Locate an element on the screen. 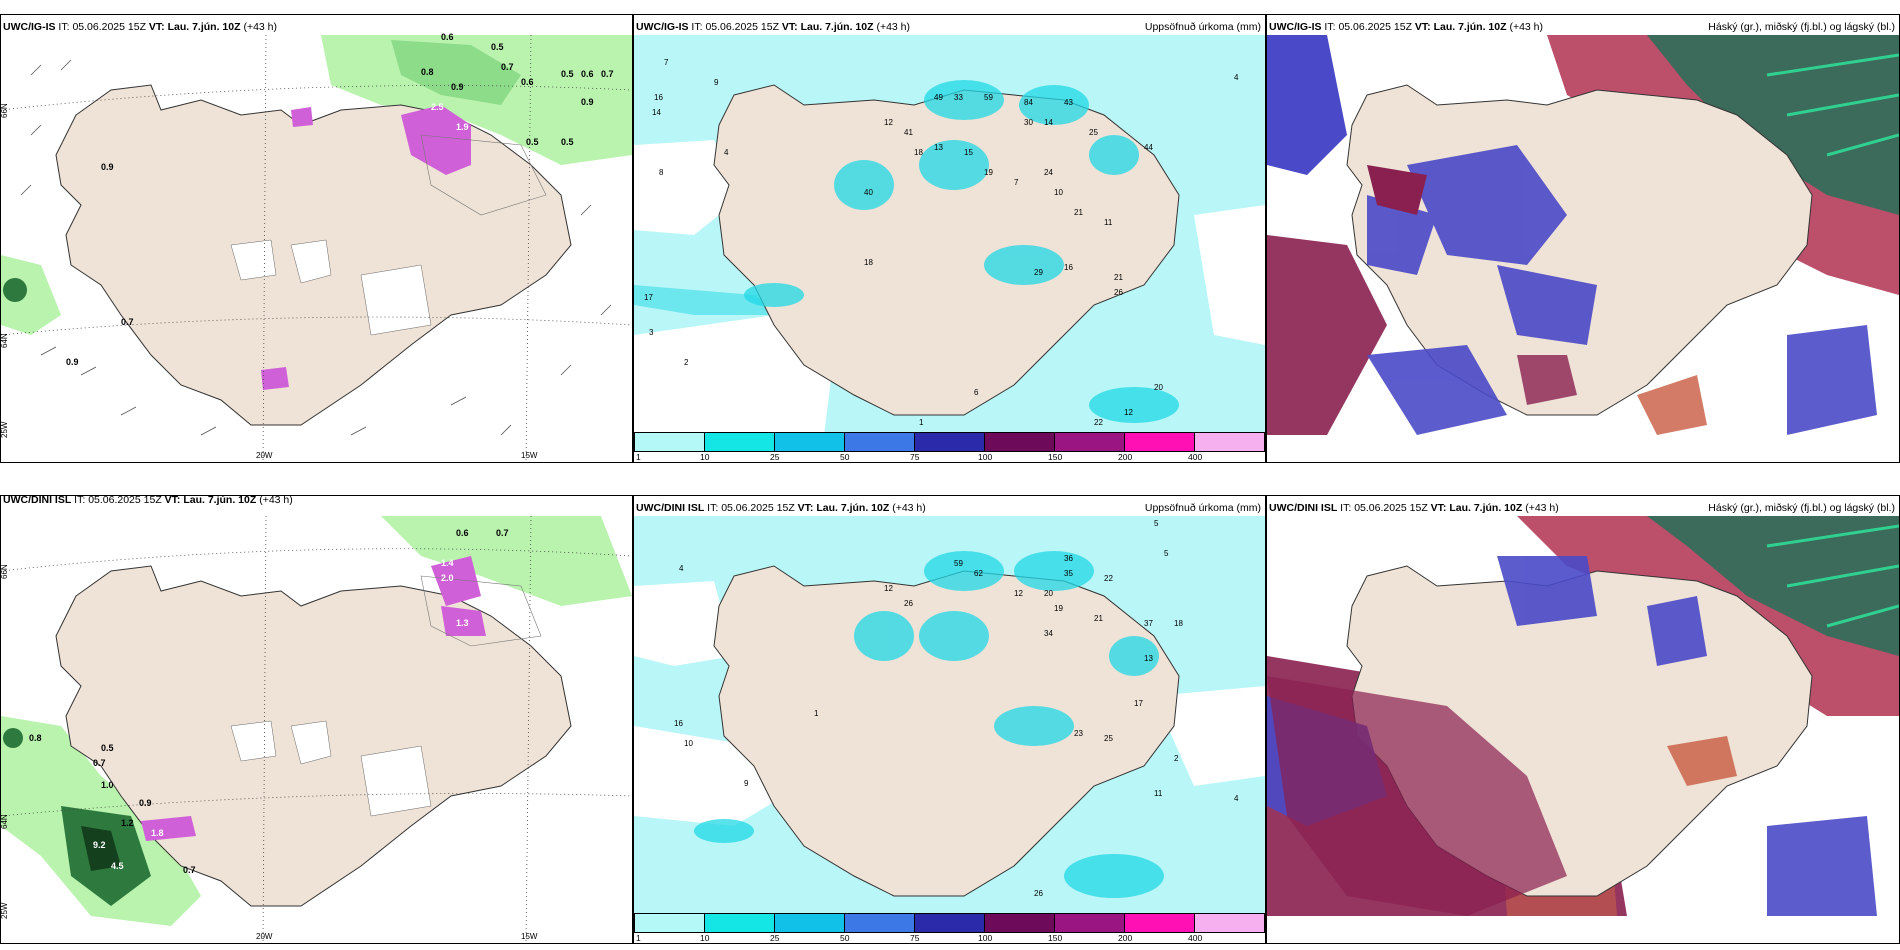 The image size is (1900, 950). svg-text: 23 is located at coordinates (1078, 733).